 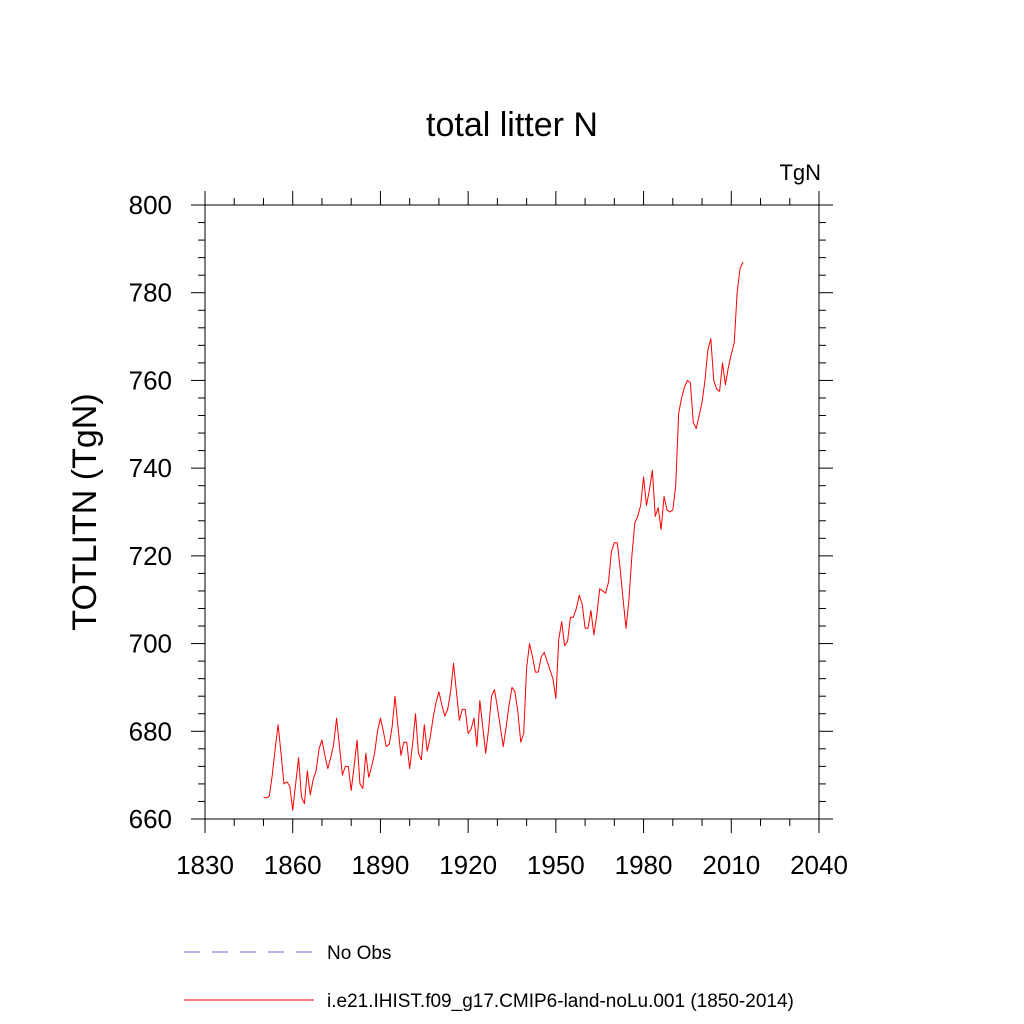 I want to click on y-tick-label: 660, so click(x=150, y=819).